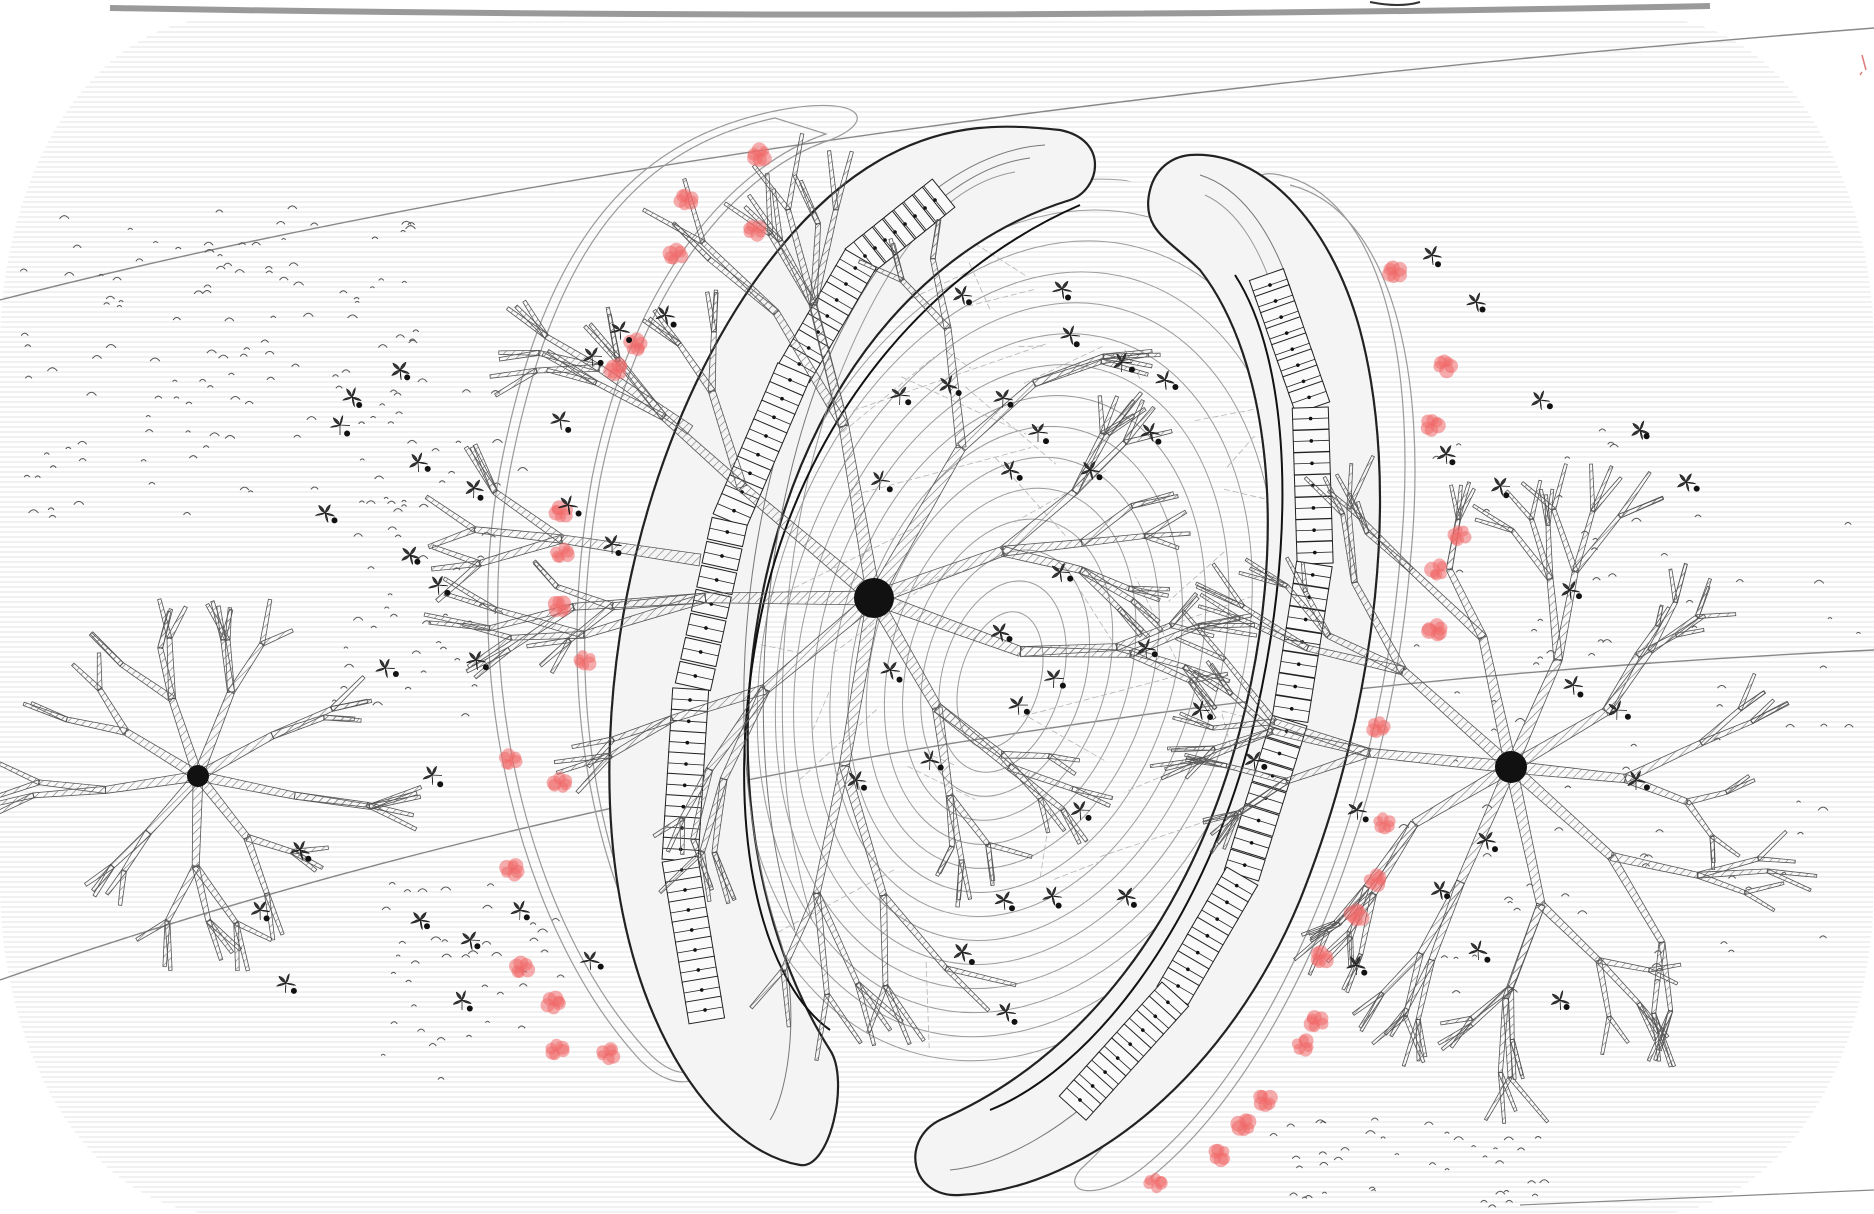 The width and height of the screenshot is (1874, 1214). What do you see at coordinates (1002, 676) in the screenshot?
I see `contour-ring` at bounding box center [1002, 676].